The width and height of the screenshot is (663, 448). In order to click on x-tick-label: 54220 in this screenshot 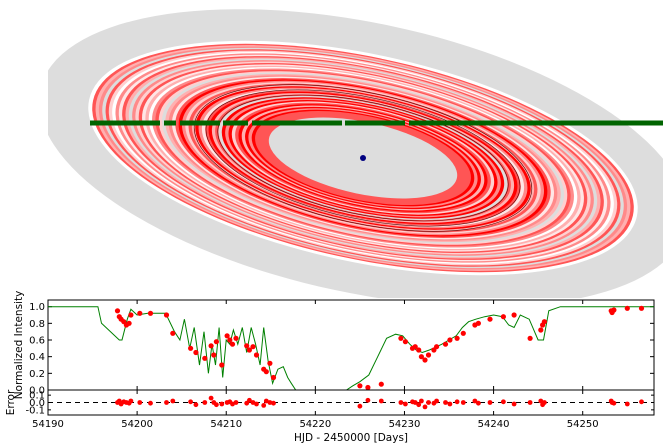, I will do `click(315, 424)`.